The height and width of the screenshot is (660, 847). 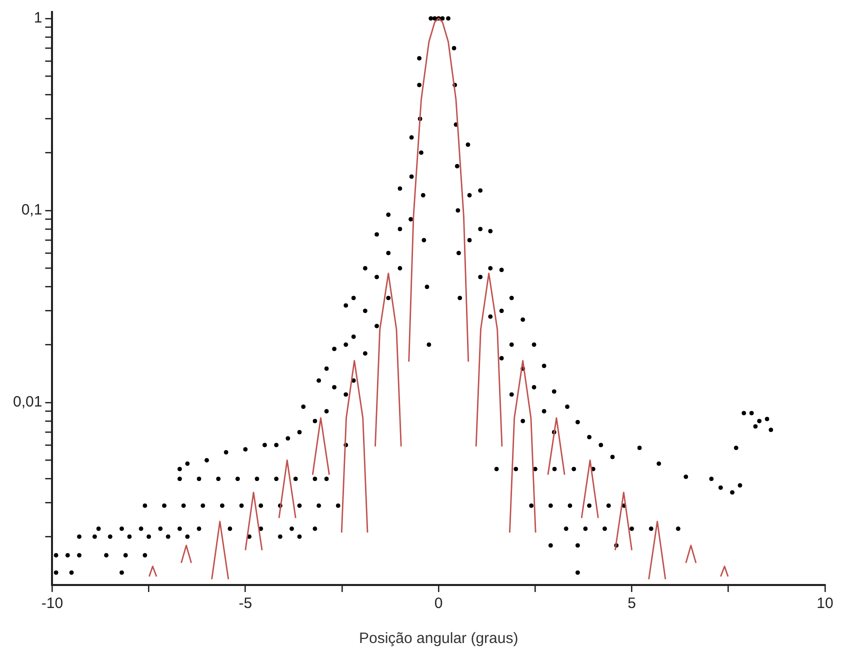 What do you see at coordinates (52, 603) in the screenshot?
I see `x-tick-label: -10` at bounding box center [52, 603].